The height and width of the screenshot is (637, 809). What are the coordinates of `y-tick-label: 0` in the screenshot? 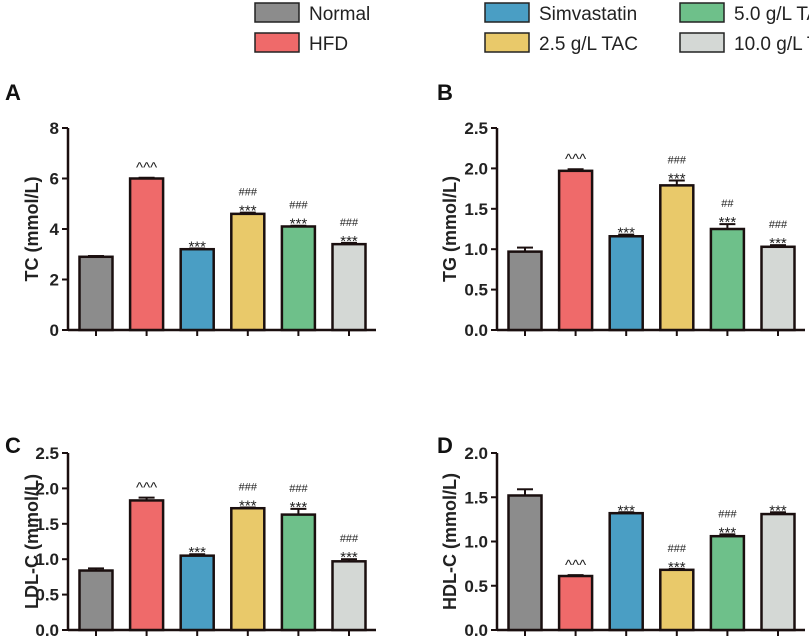 It's located at (54, 330).